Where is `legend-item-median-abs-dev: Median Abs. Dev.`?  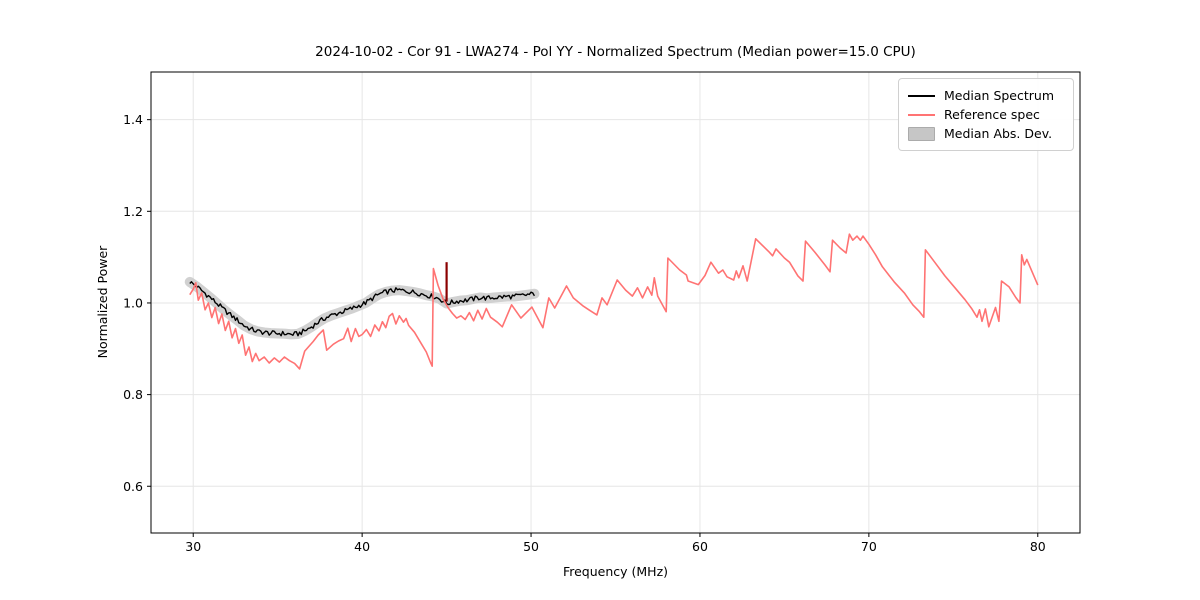 legend-item-median-abs-dev: Median Abs. Dev. is located at coordinates (985, 133).